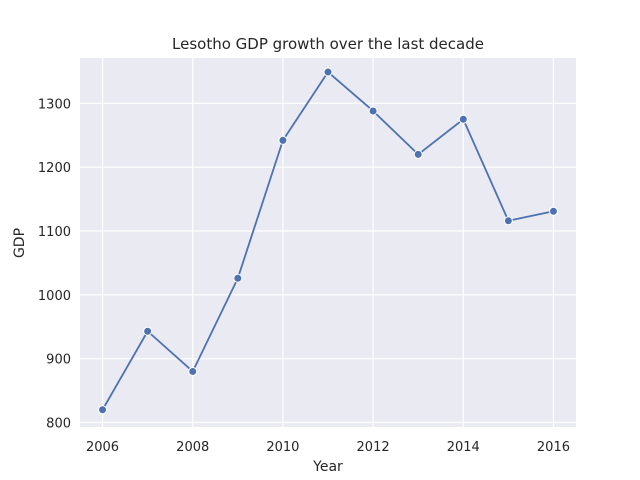  I want to click on x-tick-label: 2012, so click(373, 447).